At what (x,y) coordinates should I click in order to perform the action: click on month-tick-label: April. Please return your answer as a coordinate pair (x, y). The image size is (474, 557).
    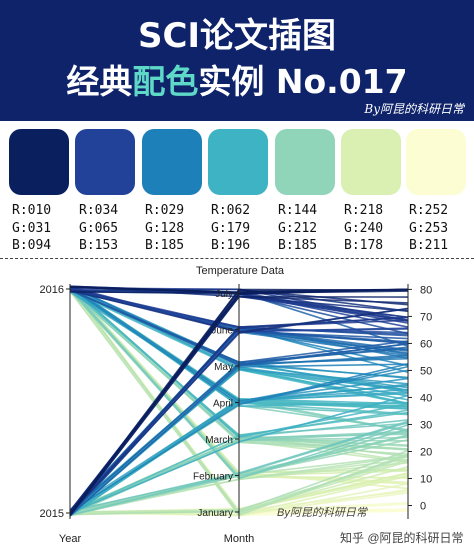
    Looking at the image, I should click on (223, 404).